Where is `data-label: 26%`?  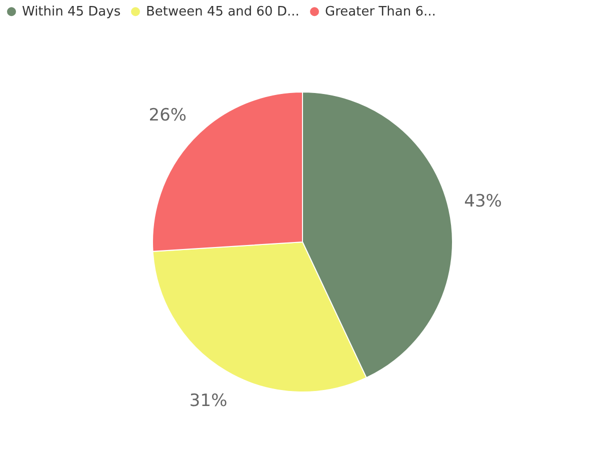 data-label: 26% is located at coordinates (167, 115).